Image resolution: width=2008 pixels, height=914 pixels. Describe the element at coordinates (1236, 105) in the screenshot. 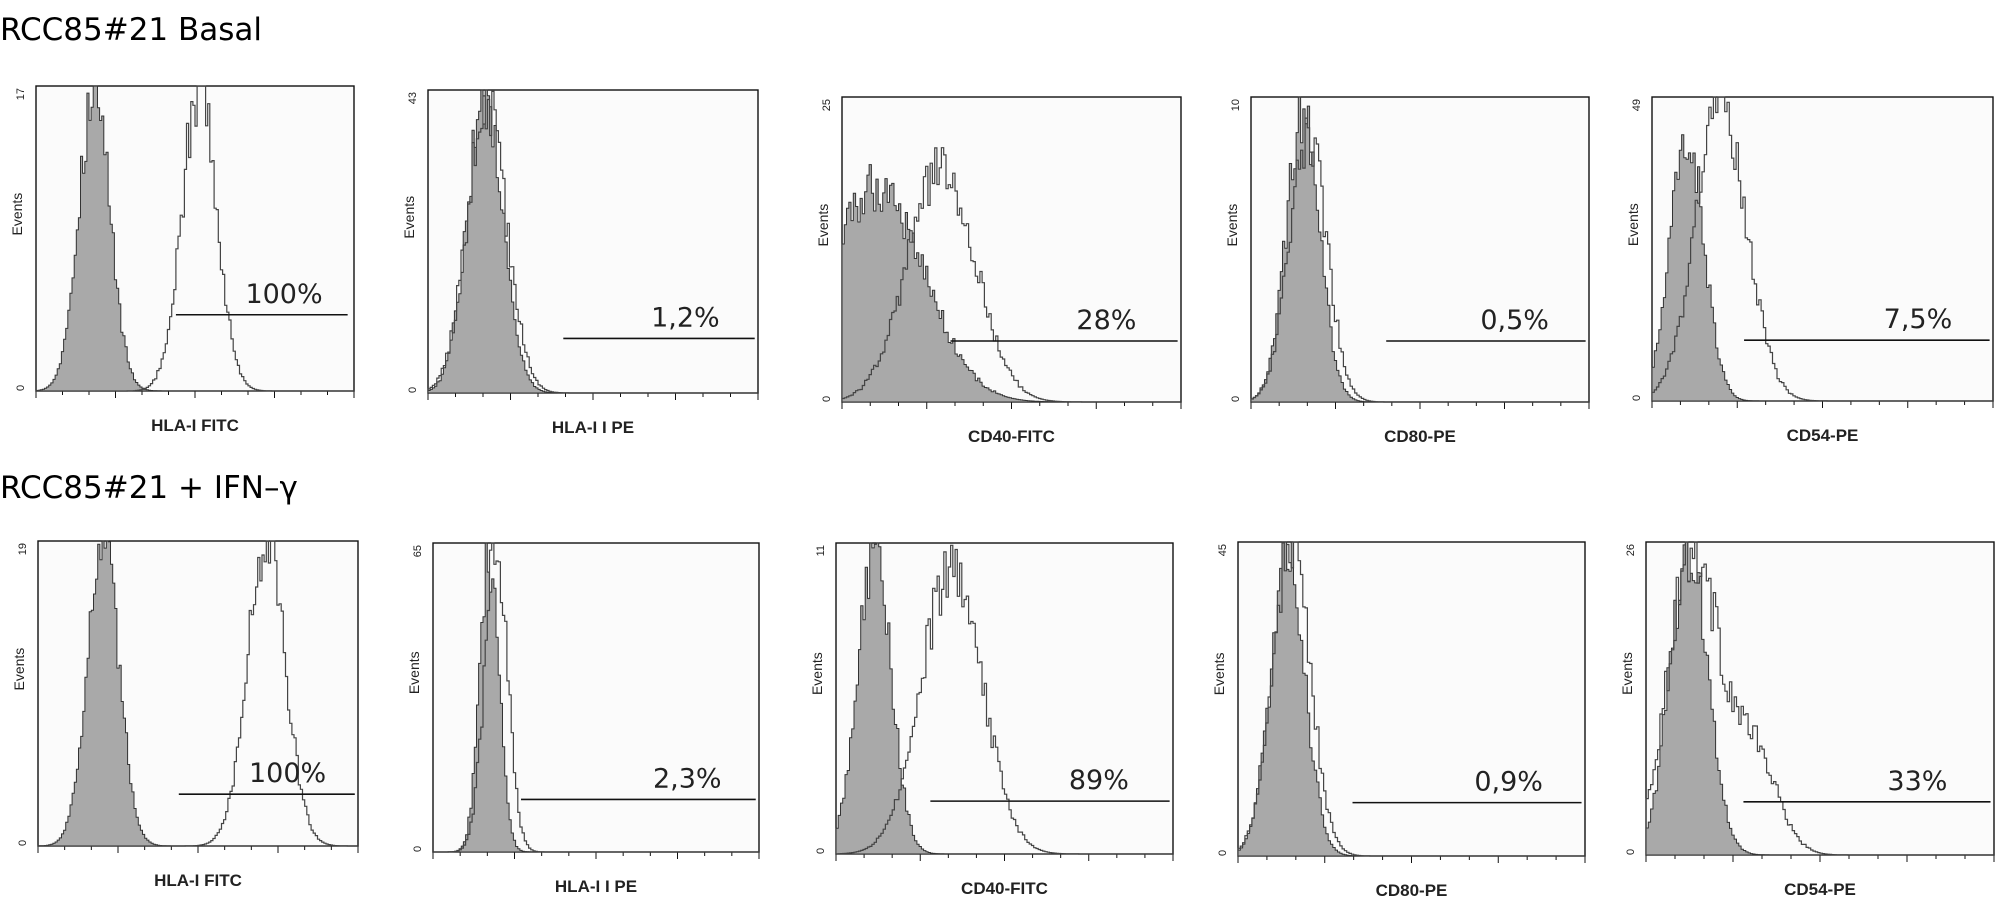

I see `y-max-tick-label: 10` at that location.